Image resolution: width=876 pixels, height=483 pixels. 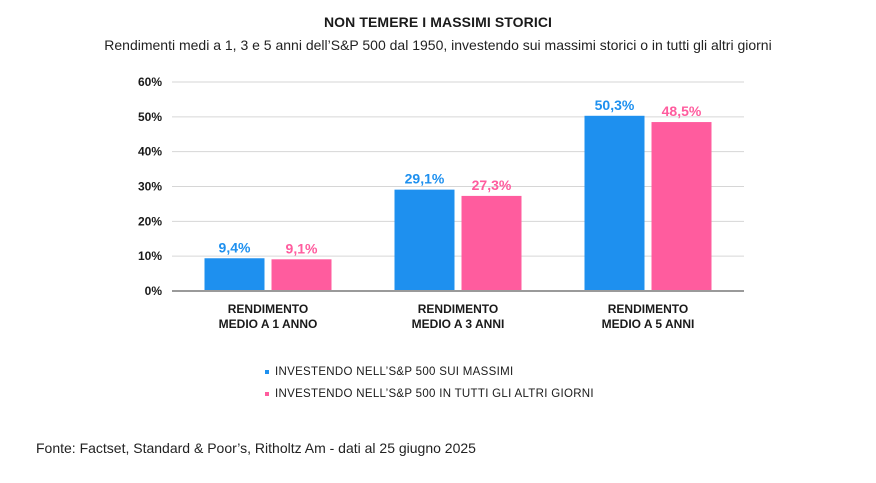 What do you see at coordinates (615, 105) in the screenshot?
I see `data-label: 50,3%` at bounding box center [615, 105].